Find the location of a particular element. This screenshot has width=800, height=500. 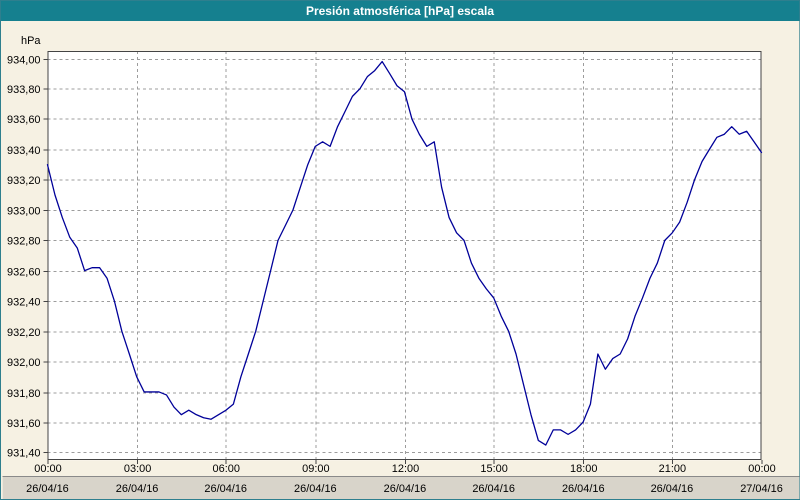

title-bar: Presión atmosférica [hPa] escala is located at coordinates (400, 11).